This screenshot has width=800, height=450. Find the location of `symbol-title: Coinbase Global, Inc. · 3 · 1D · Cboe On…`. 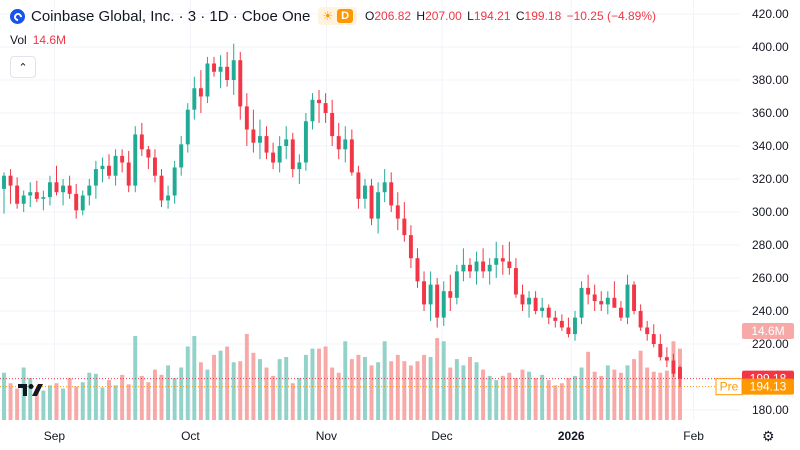

symbol-title: Coinbase Global, Inc. · 3 · 1D · Cboe On… is located at coordinates (171, 16).